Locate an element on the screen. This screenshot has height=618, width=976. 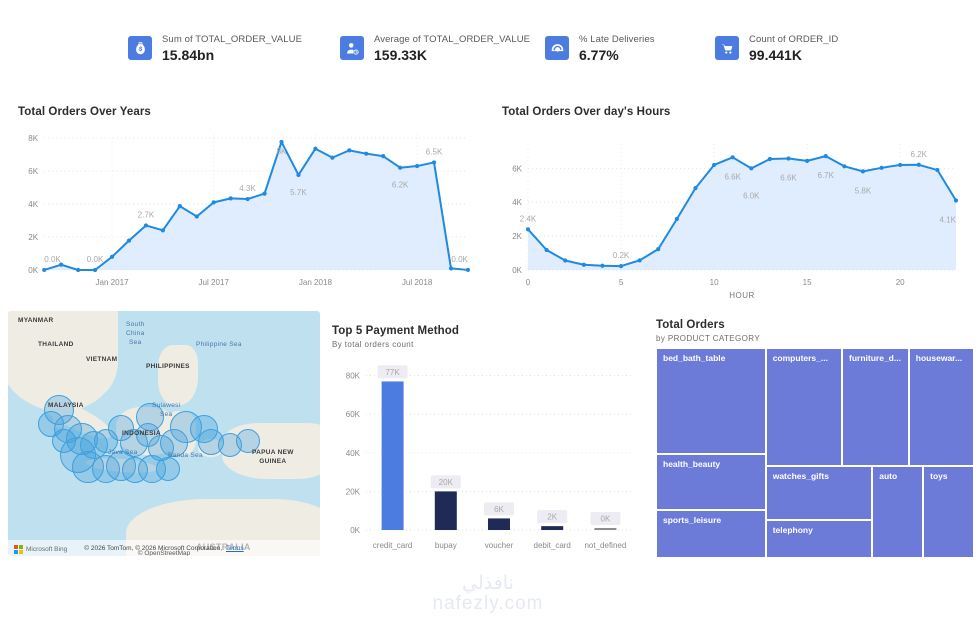
map-label-thailand: THAILAND is located at coordinates (56, 344).